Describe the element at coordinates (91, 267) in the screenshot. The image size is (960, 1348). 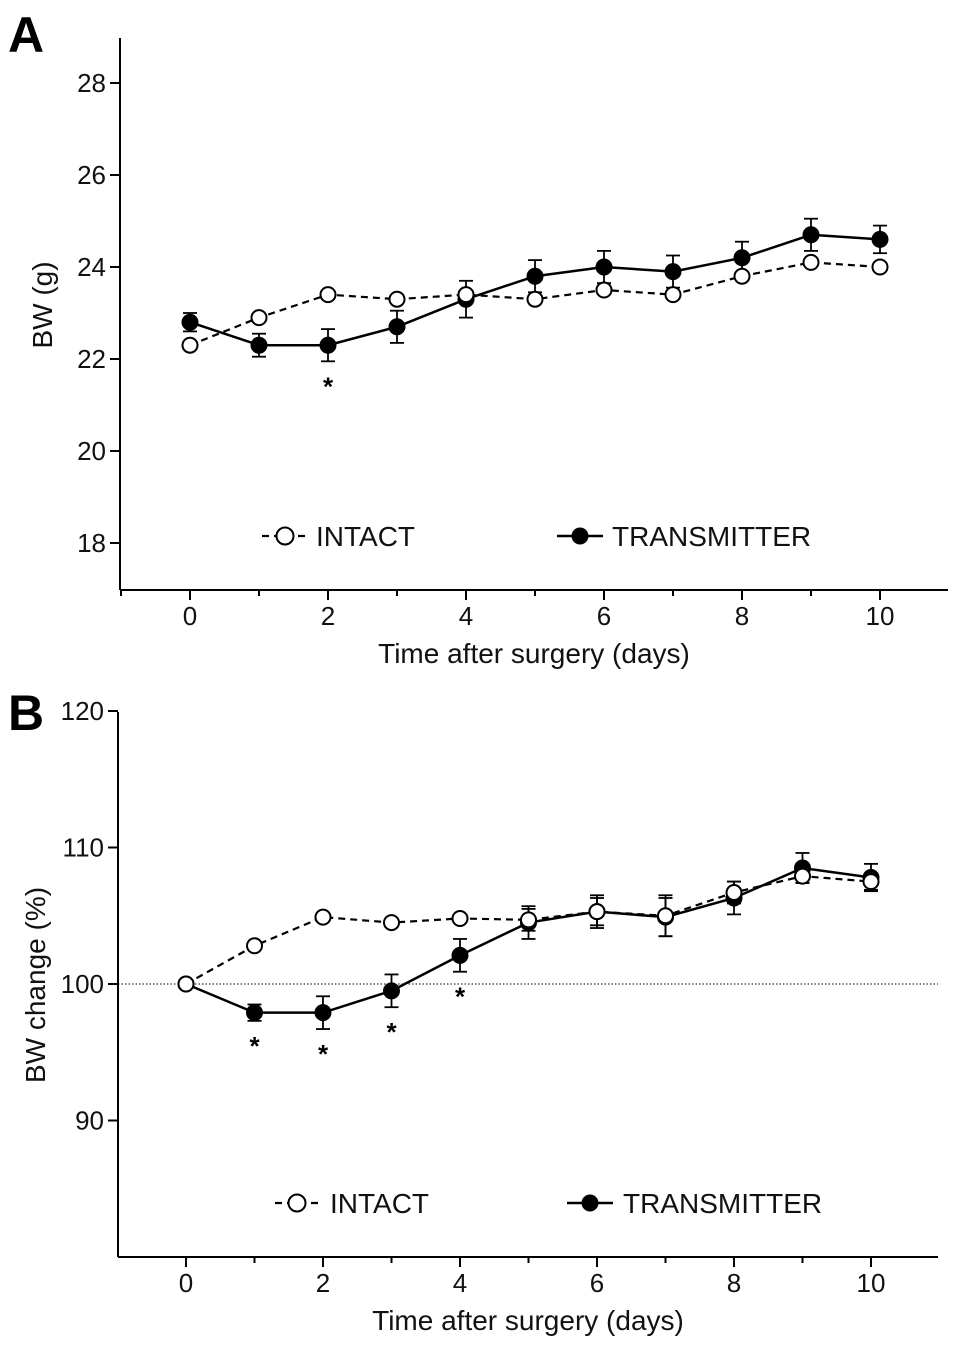
I see `y-tick-label: 24` at that location.